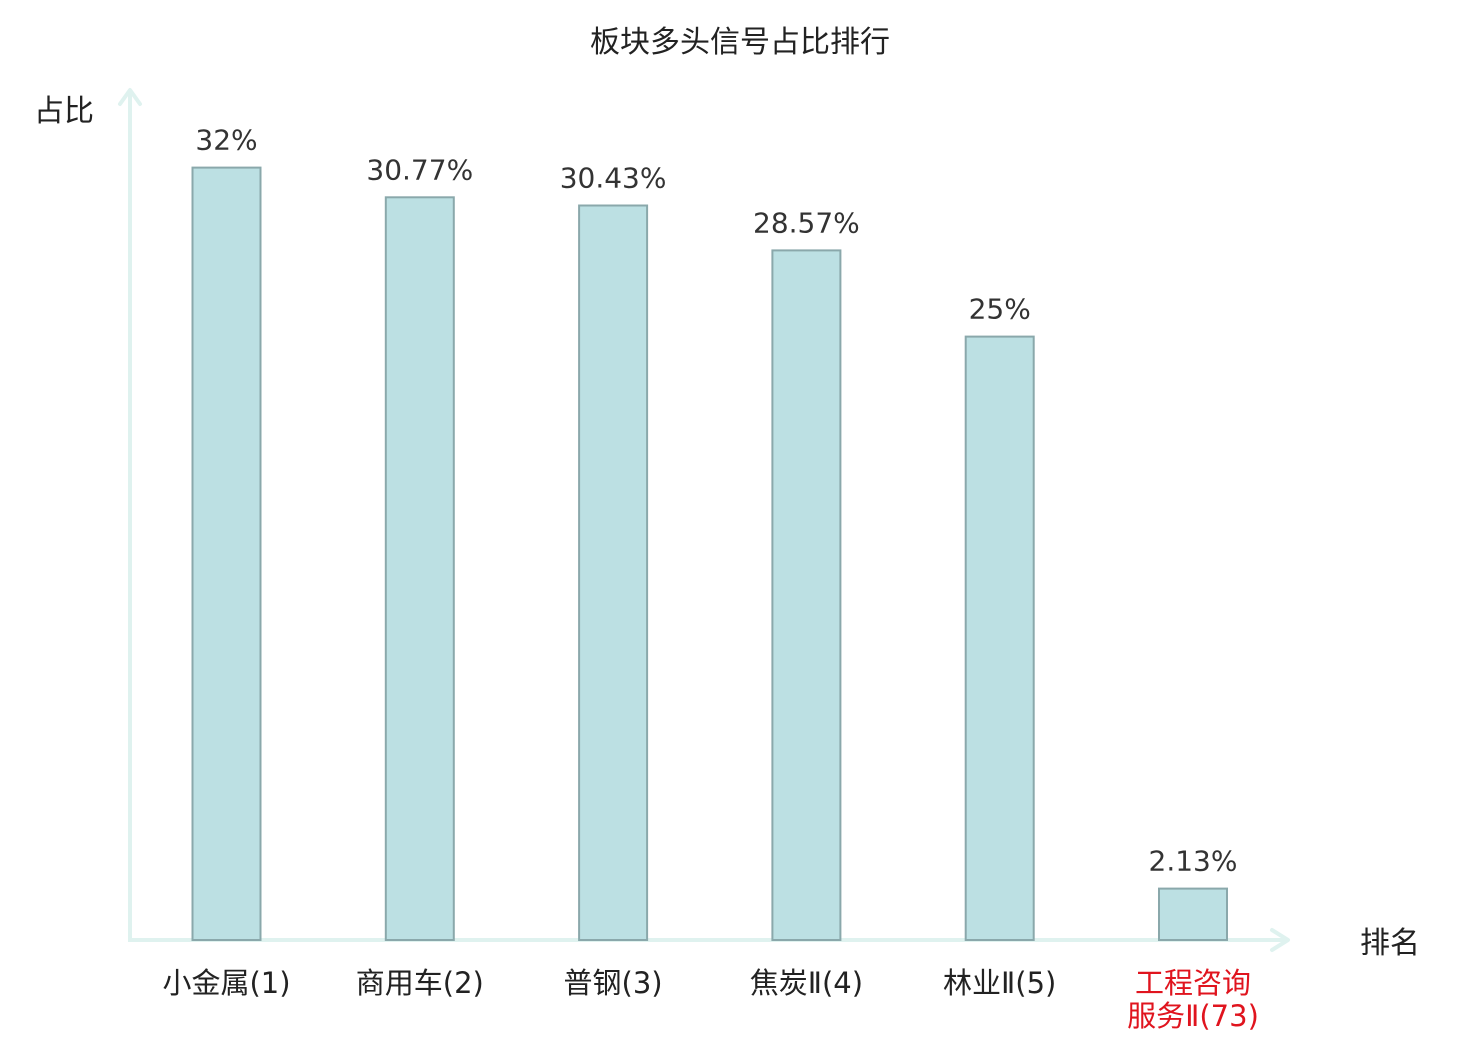  What do you see at coordinates (613, 178) in the screenshot?
I see `bar-value-label: 30.43%` at bounding box center [613, 178].